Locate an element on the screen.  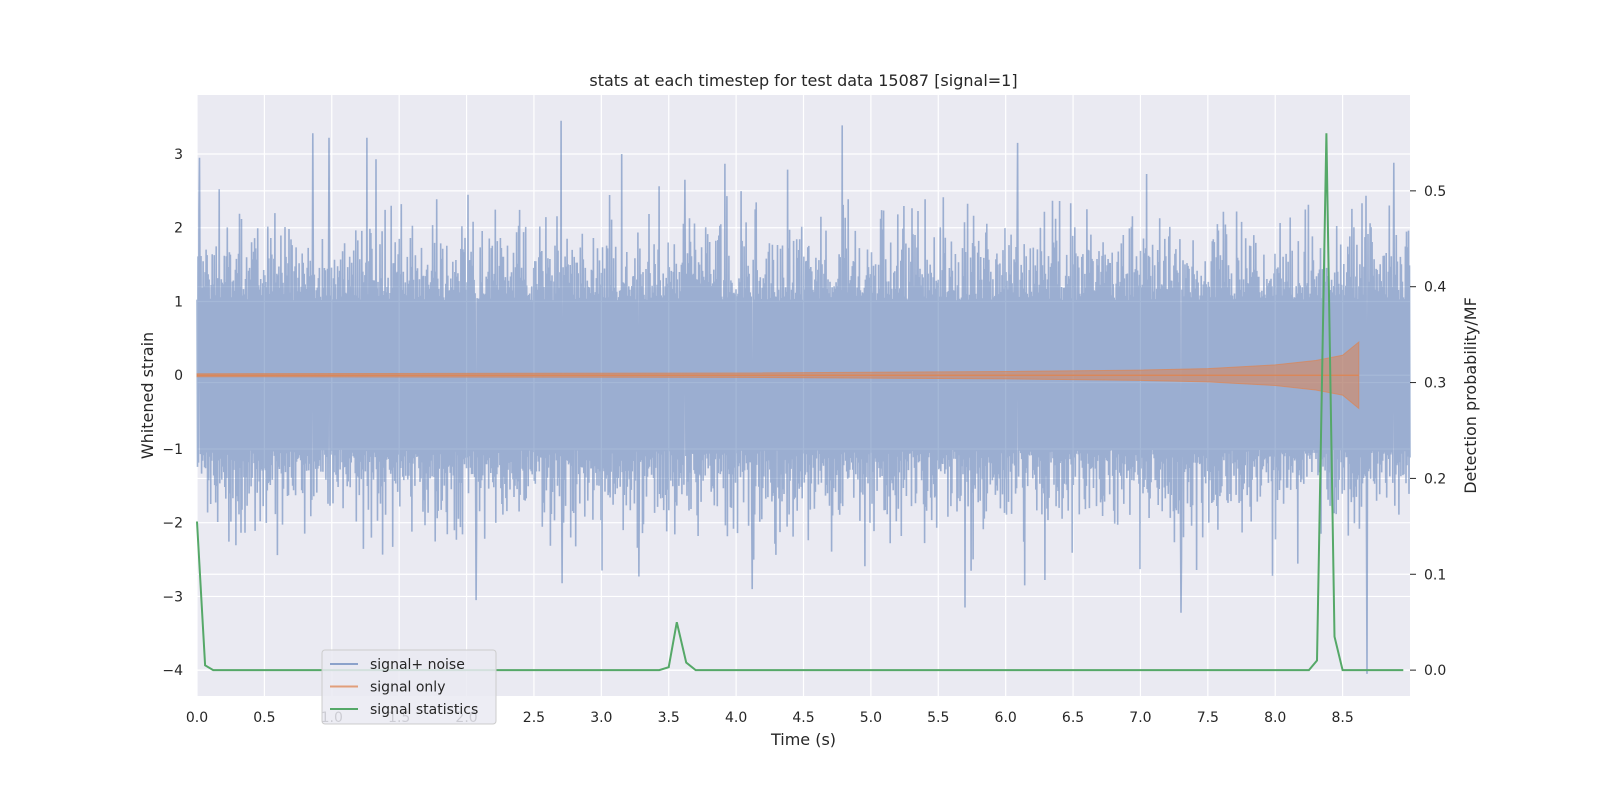
signal-only-series is located at coordinates (778, 375).